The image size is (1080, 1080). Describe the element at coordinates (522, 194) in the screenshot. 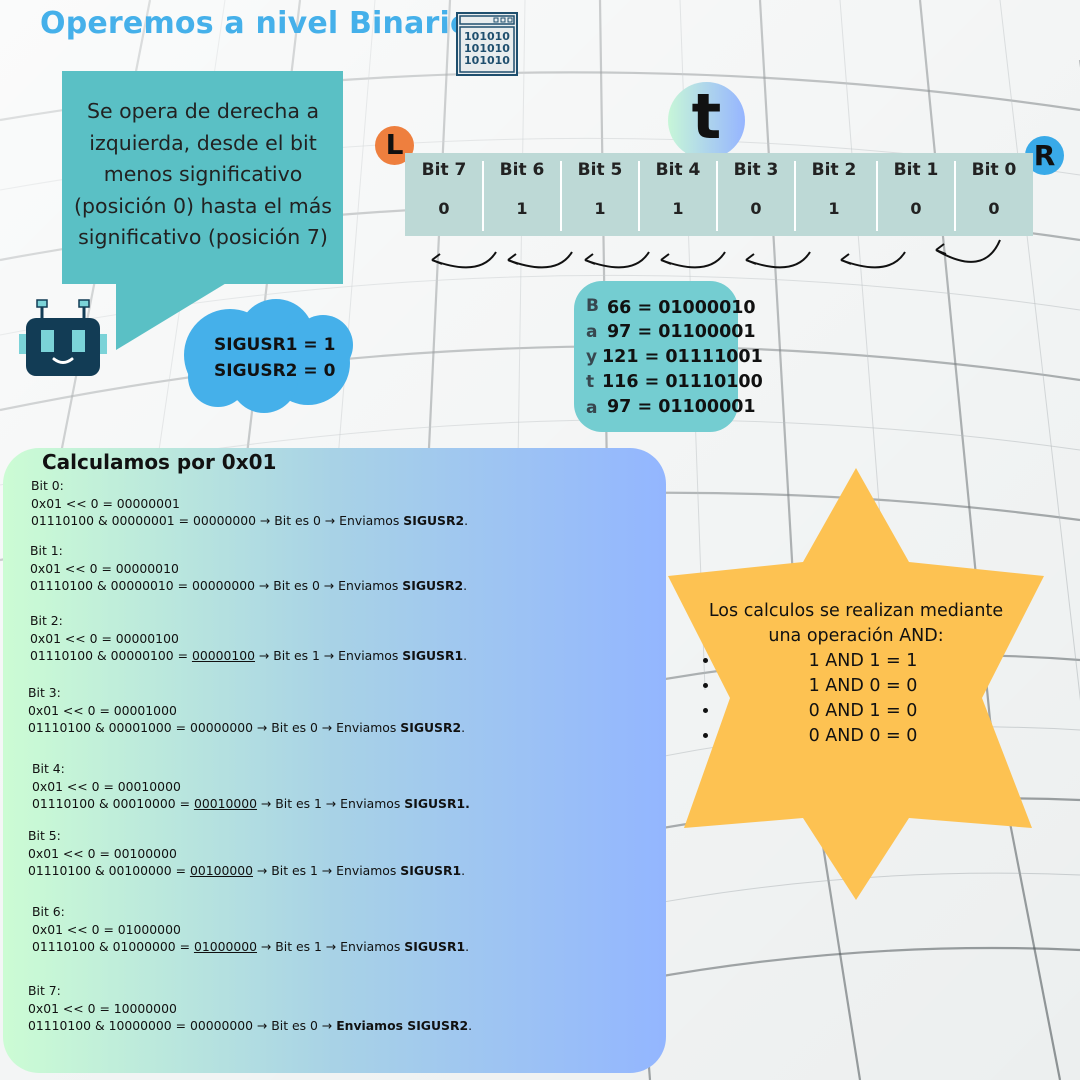

I see `bit-column: Bit 6 1` at that location.